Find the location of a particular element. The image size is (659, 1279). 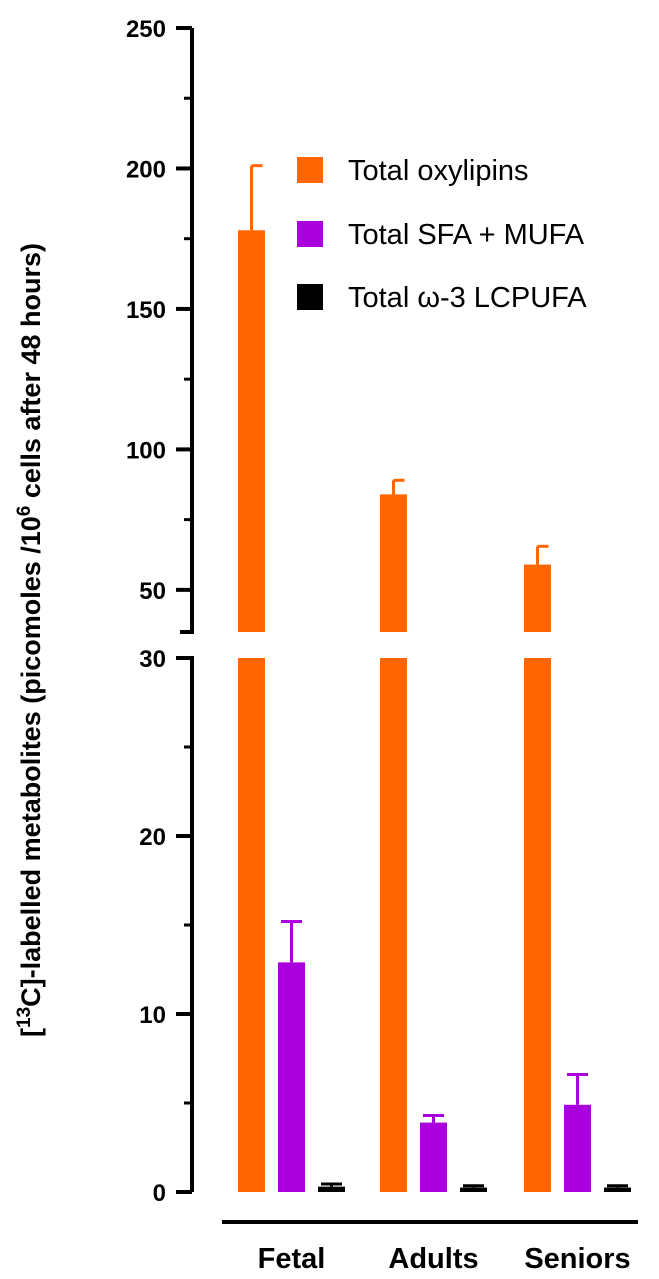

y-tick-label: 50 is located at coordinates (152, 591).